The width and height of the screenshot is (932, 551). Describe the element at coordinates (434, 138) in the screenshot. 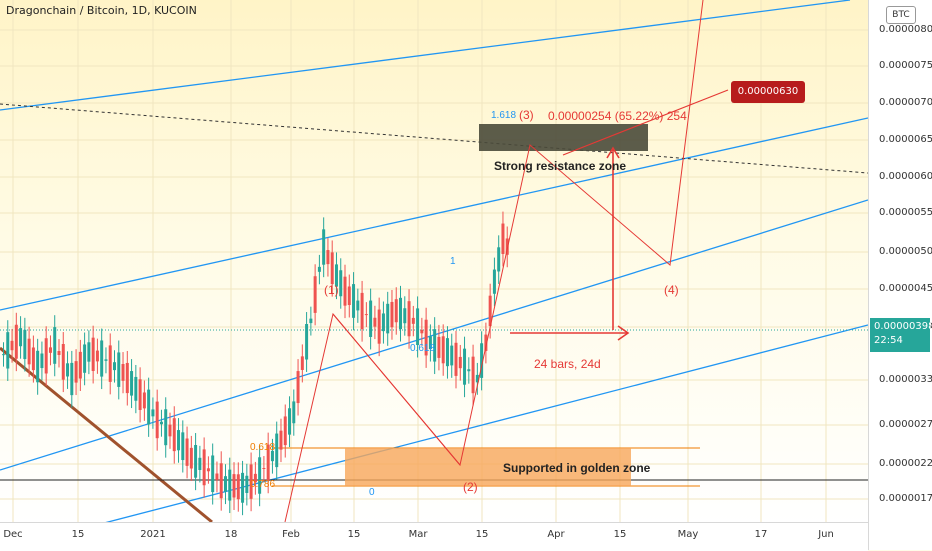

I see `dashed-trendline` at that location.